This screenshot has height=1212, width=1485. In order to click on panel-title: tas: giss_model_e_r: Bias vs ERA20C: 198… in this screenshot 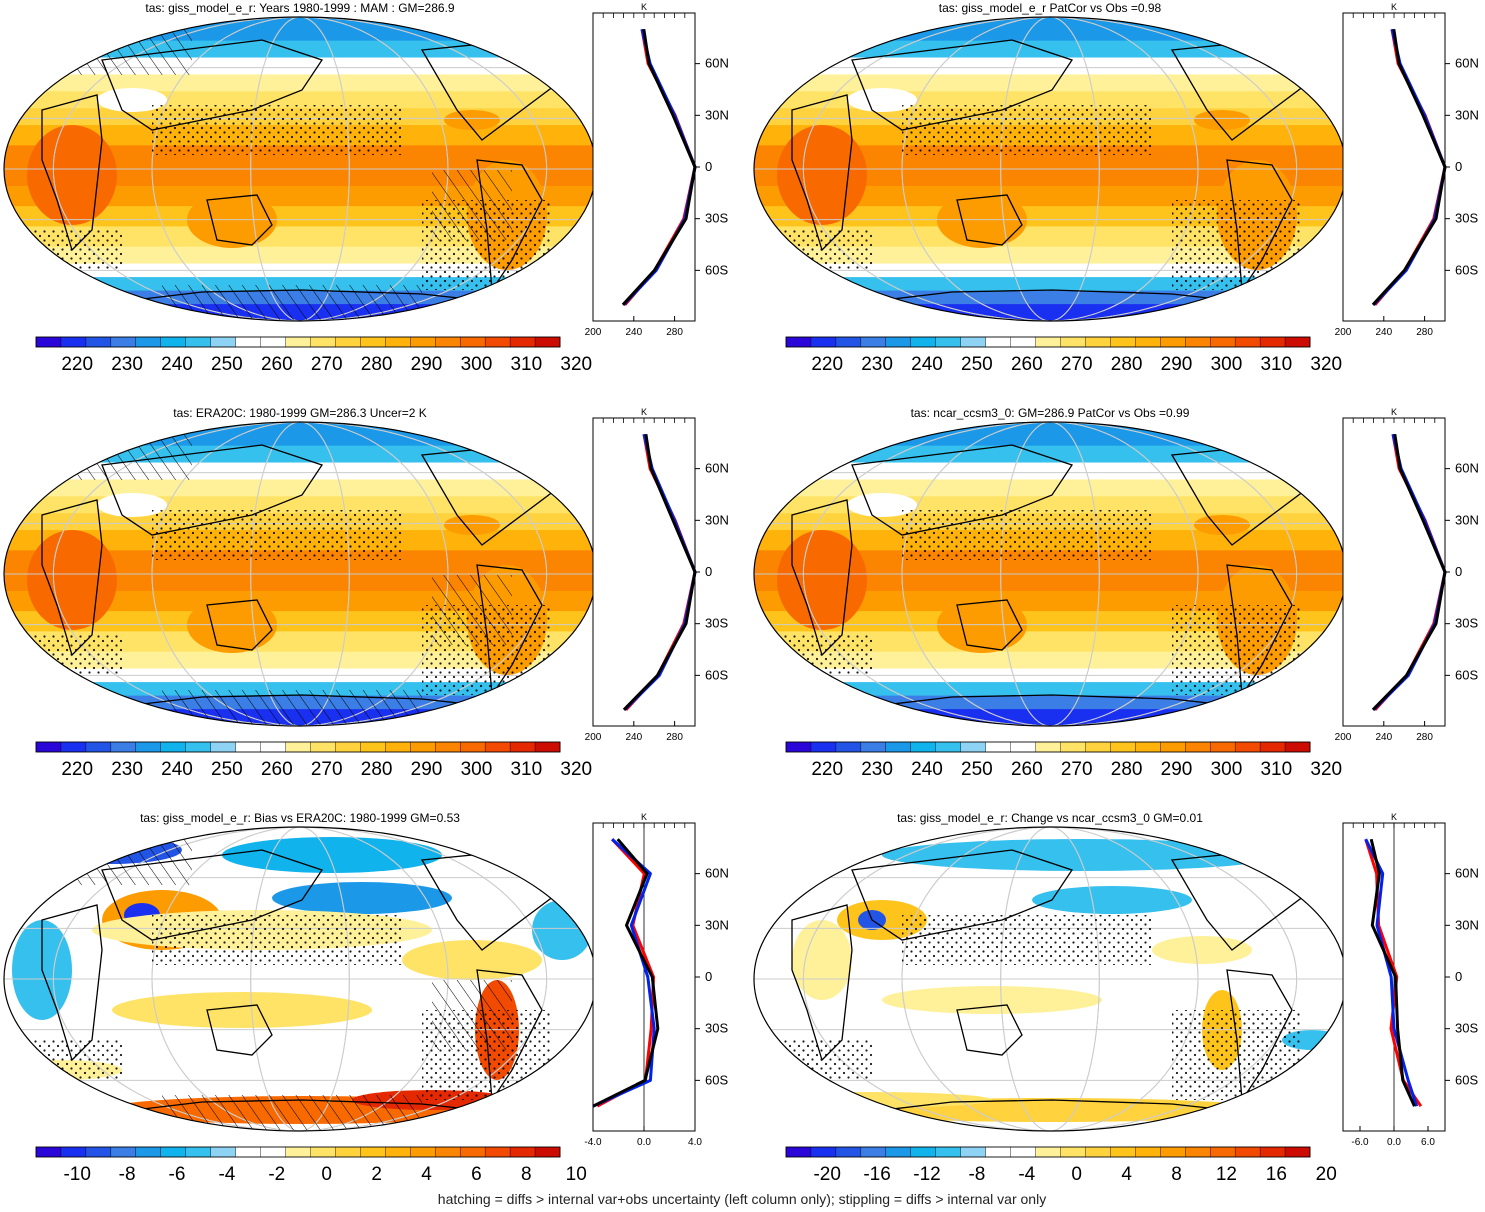, I will do `click(300, 818)`.